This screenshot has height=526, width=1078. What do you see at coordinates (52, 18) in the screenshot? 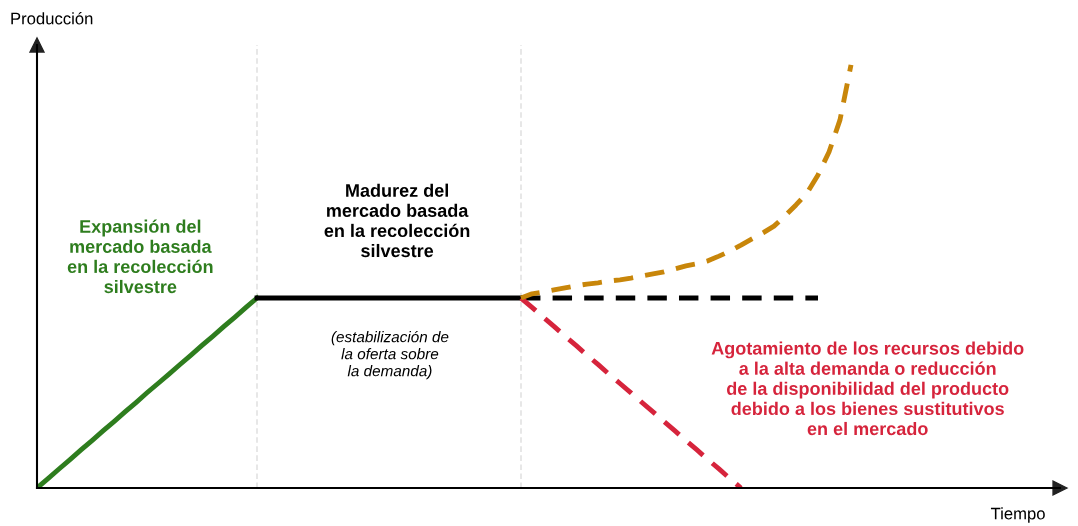
I see `y-axis-title: Producción` at bounding box center [52, 18].